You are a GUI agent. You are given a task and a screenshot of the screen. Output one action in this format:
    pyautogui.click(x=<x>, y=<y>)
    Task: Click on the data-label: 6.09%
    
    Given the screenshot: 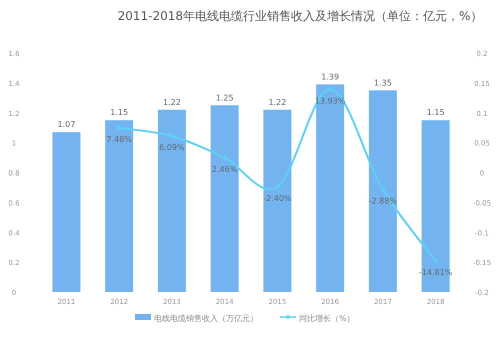 What is the action you would take?
    pyautogui.click(x=172, y=147)
    